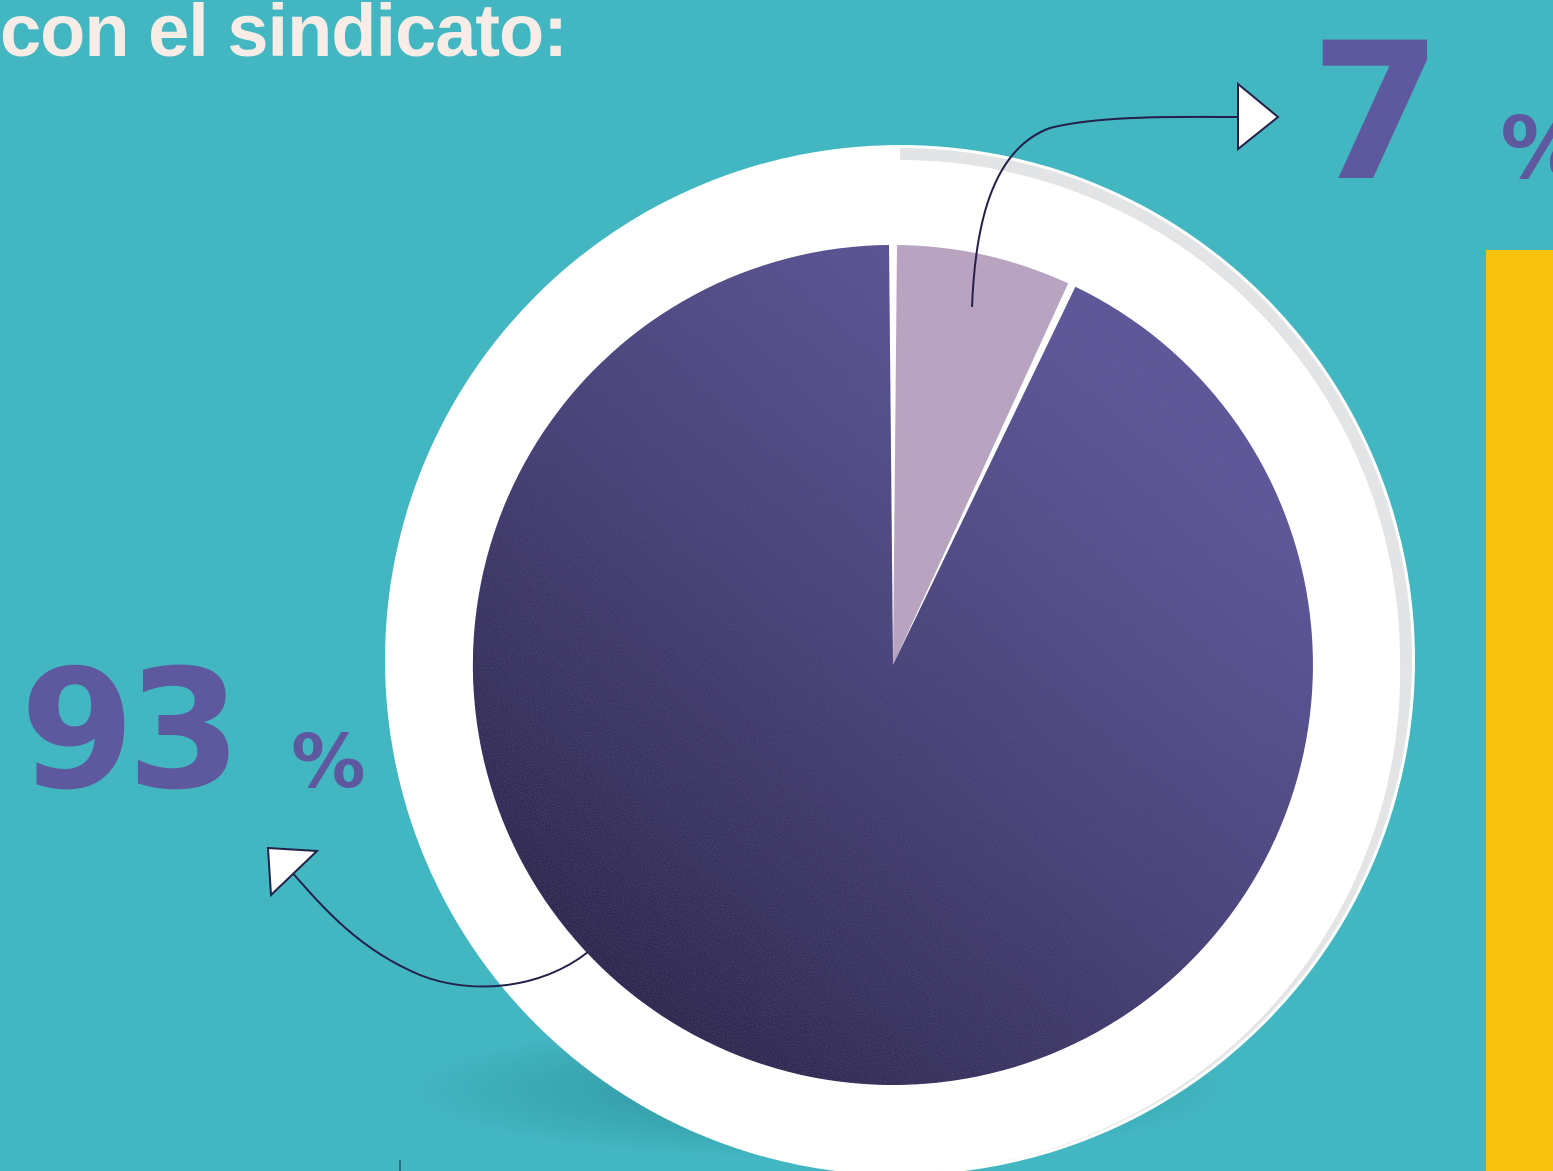 The height and width of the screenshot is (1171, 1553). What do you see at coordinates (193, 730) in the screenshot?
I see `slice-label-93: 93 %` at bounding box center [193, 730].